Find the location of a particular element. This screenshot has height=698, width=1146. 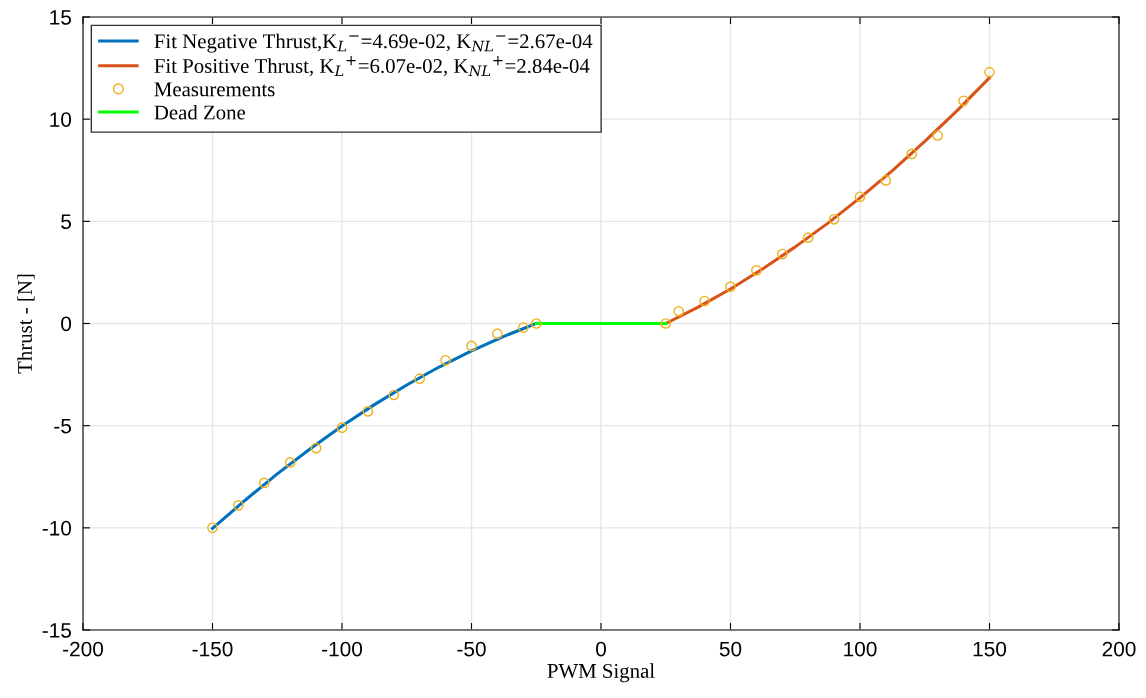

x-tick-label: 50 is located at coordinates (730, 649).